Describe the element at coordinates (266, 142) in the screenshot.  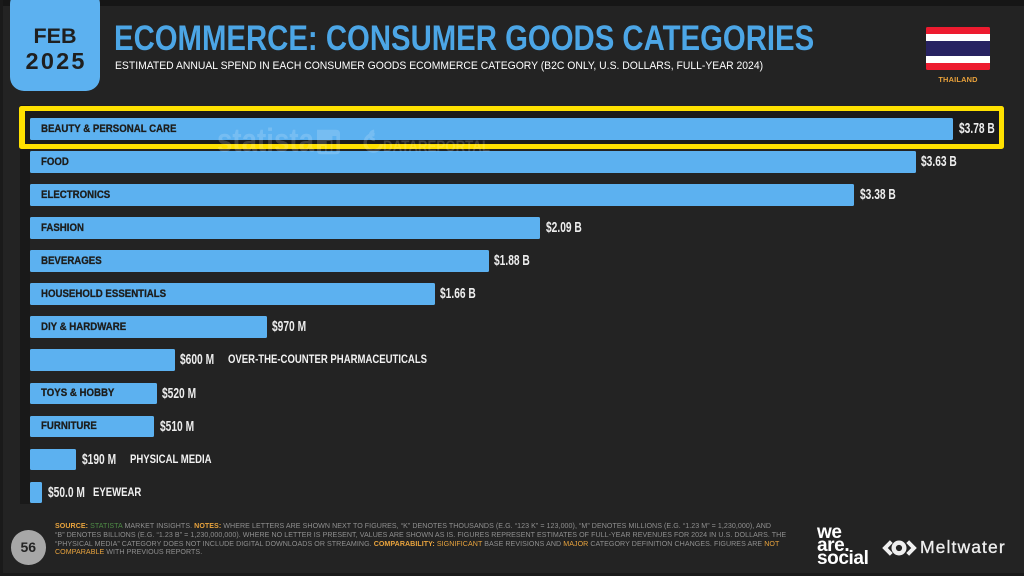
I see `svg-text: statista` at that location.